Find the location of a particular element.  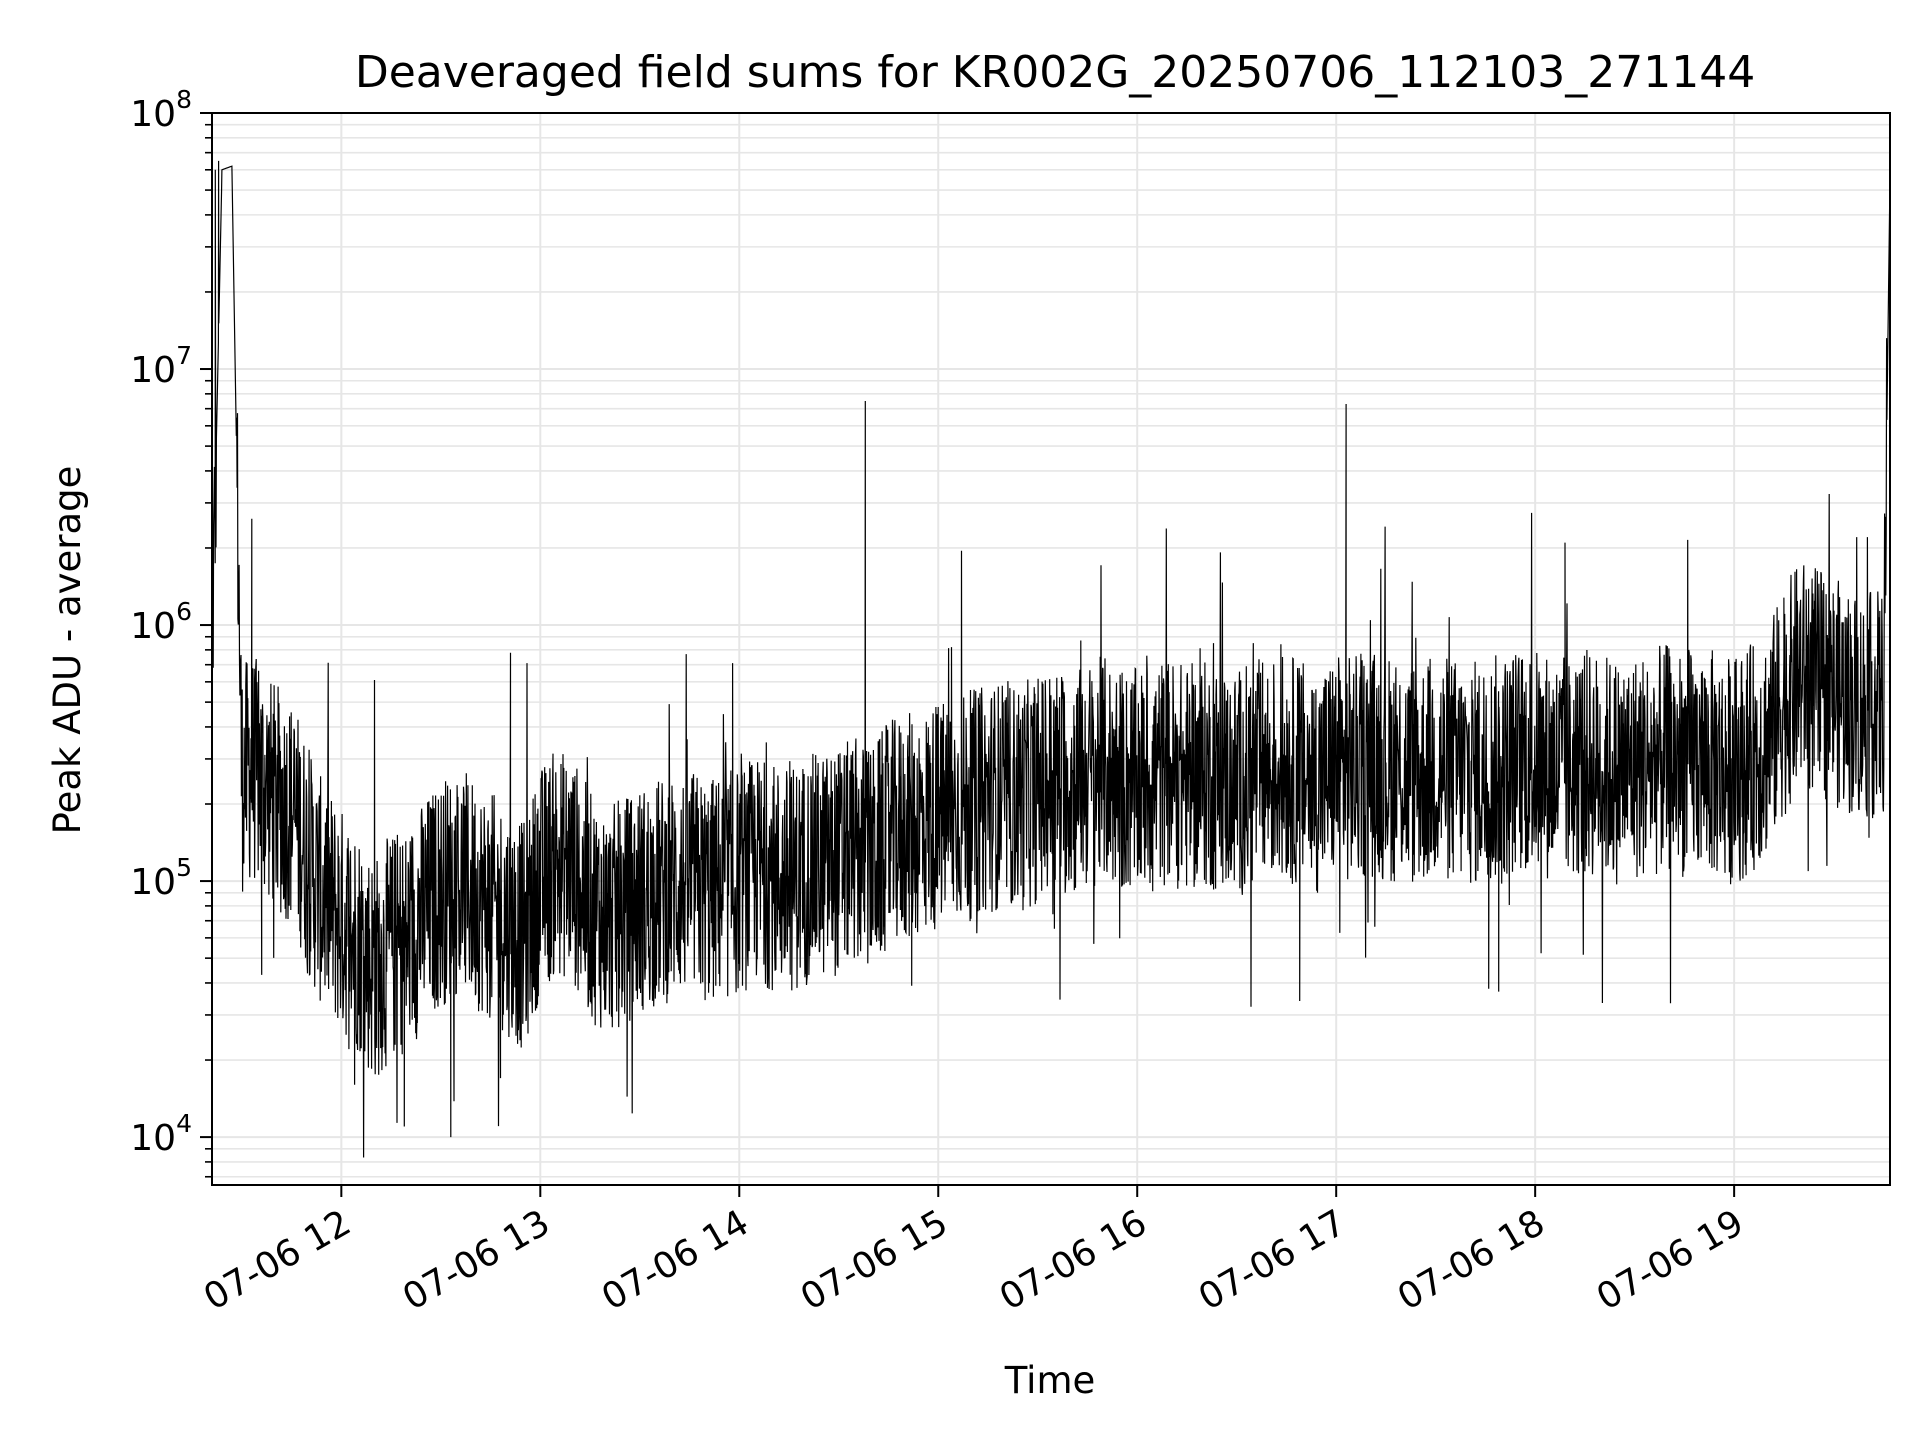

y-tick-exponent: 6 is located at coordinates (184, 611).